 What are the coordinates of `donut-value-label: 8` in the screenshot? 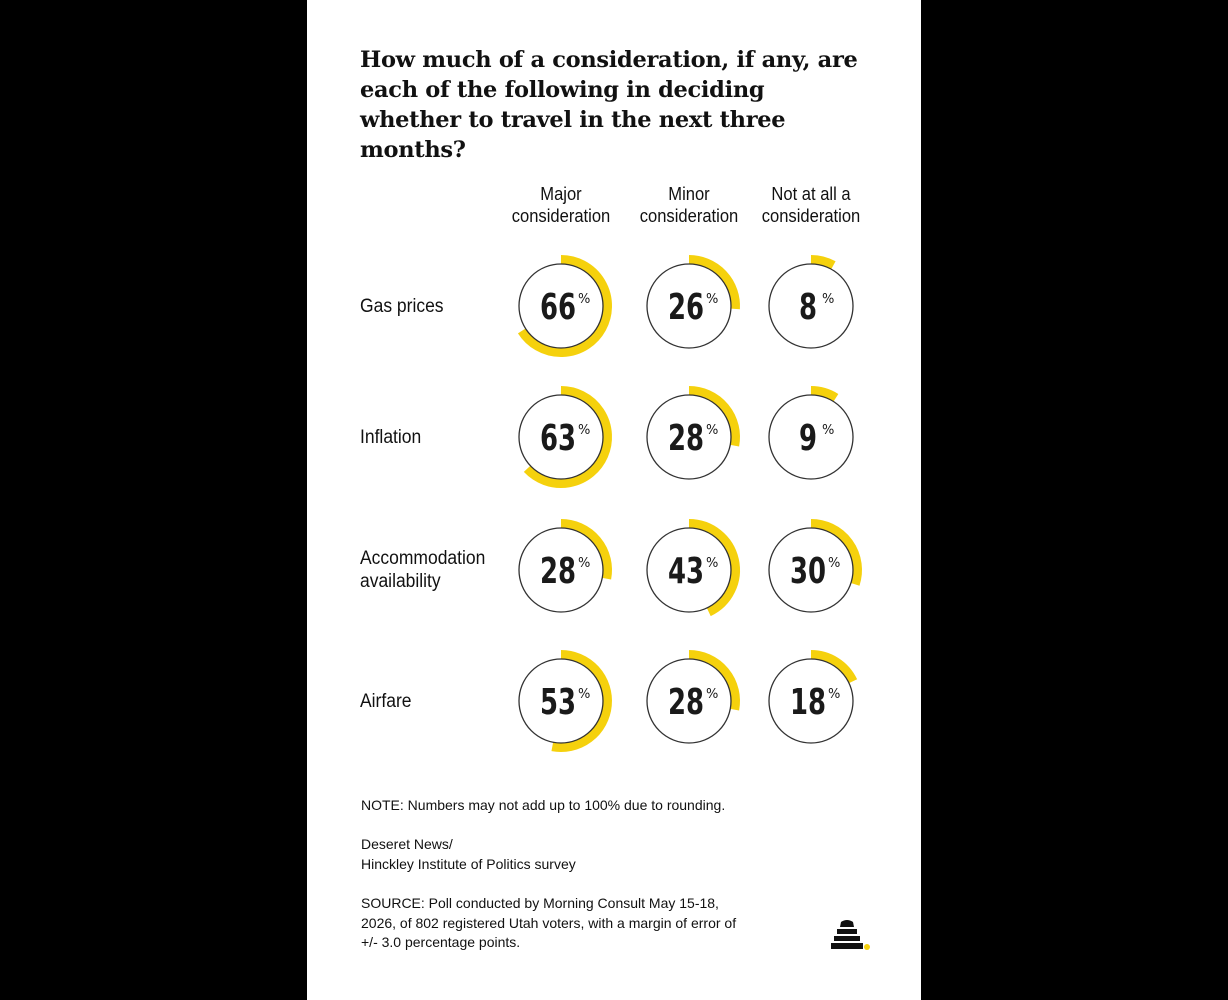 It's located at (808, 307).